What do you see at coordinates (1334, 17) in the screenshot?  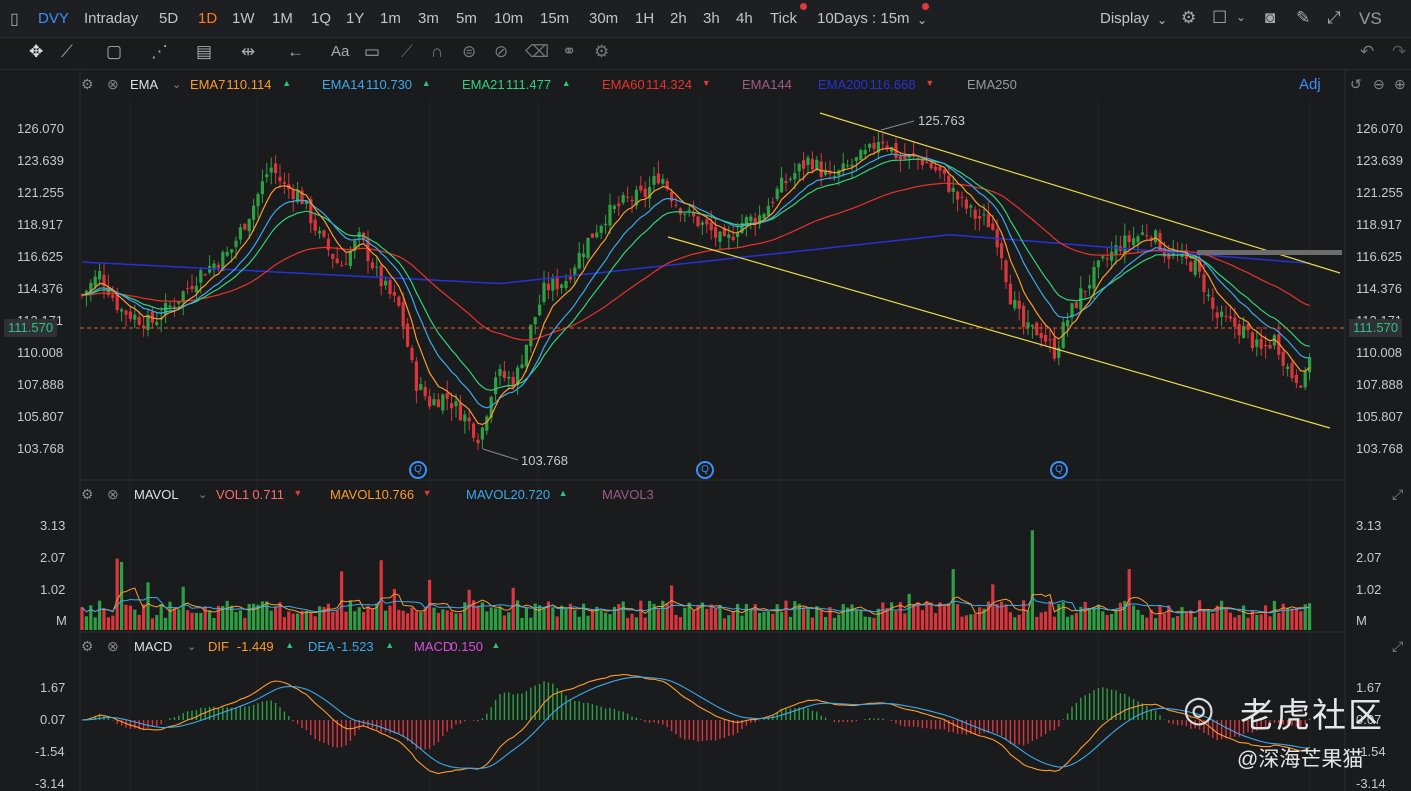 I see `fullscreen-icon: ⤢` at bounding box center [1334, 17].